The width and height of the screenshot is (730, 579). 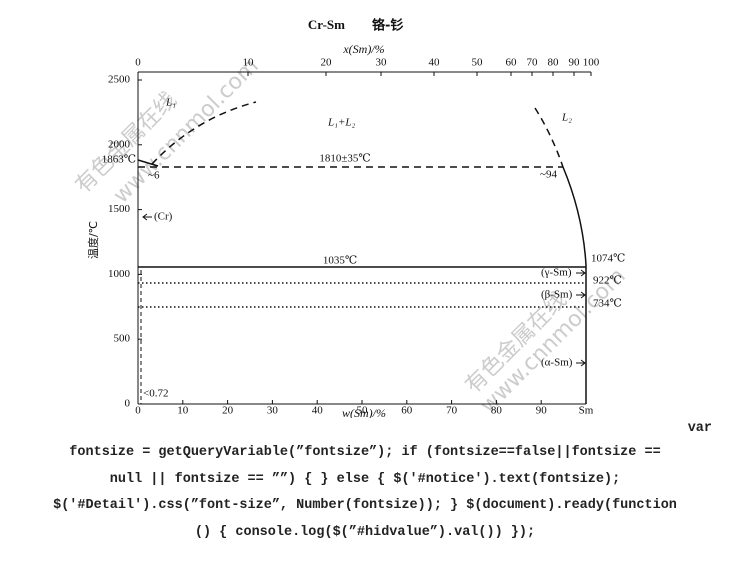 I want to click on bottom-tick-label: 20, so click(x=228, y=411).